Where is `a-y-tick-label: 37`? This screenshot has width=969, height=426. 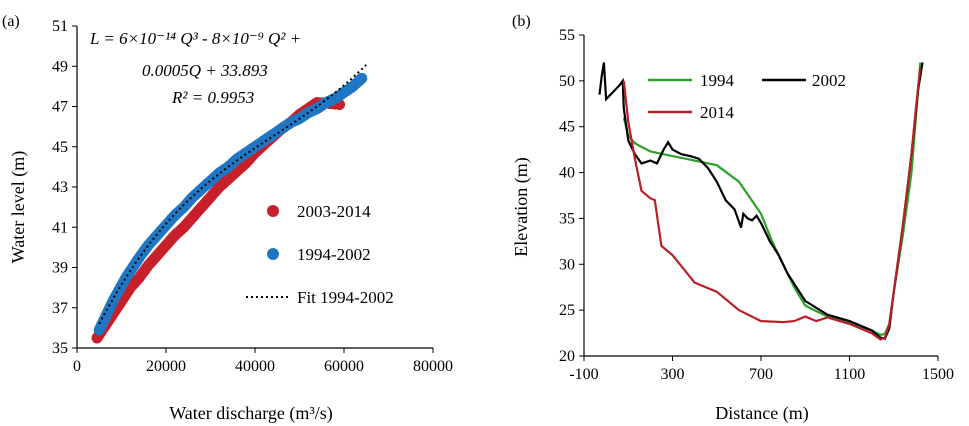
a-y-tick-label: 37 is located at coordinates (60, 308).